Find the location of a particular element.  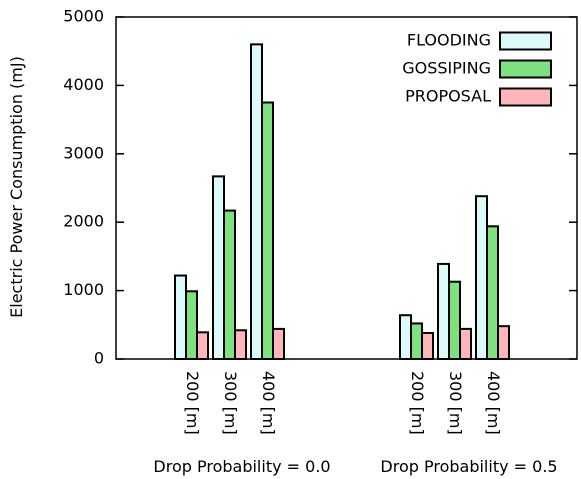

legend-swatch-proposal is located at coordinates (525, 97).